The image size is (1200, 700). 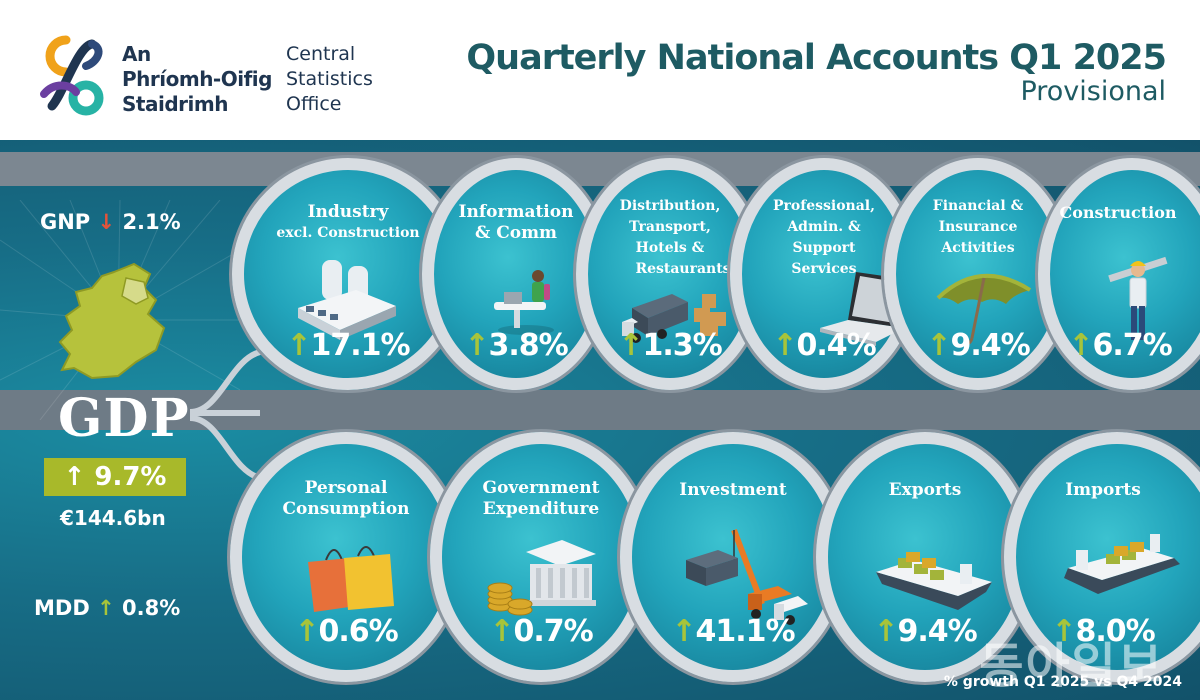 What do you see at coordinates (541, 578) in the screenshot?
I see `government-building-icon` at bounding box center [541, 578].